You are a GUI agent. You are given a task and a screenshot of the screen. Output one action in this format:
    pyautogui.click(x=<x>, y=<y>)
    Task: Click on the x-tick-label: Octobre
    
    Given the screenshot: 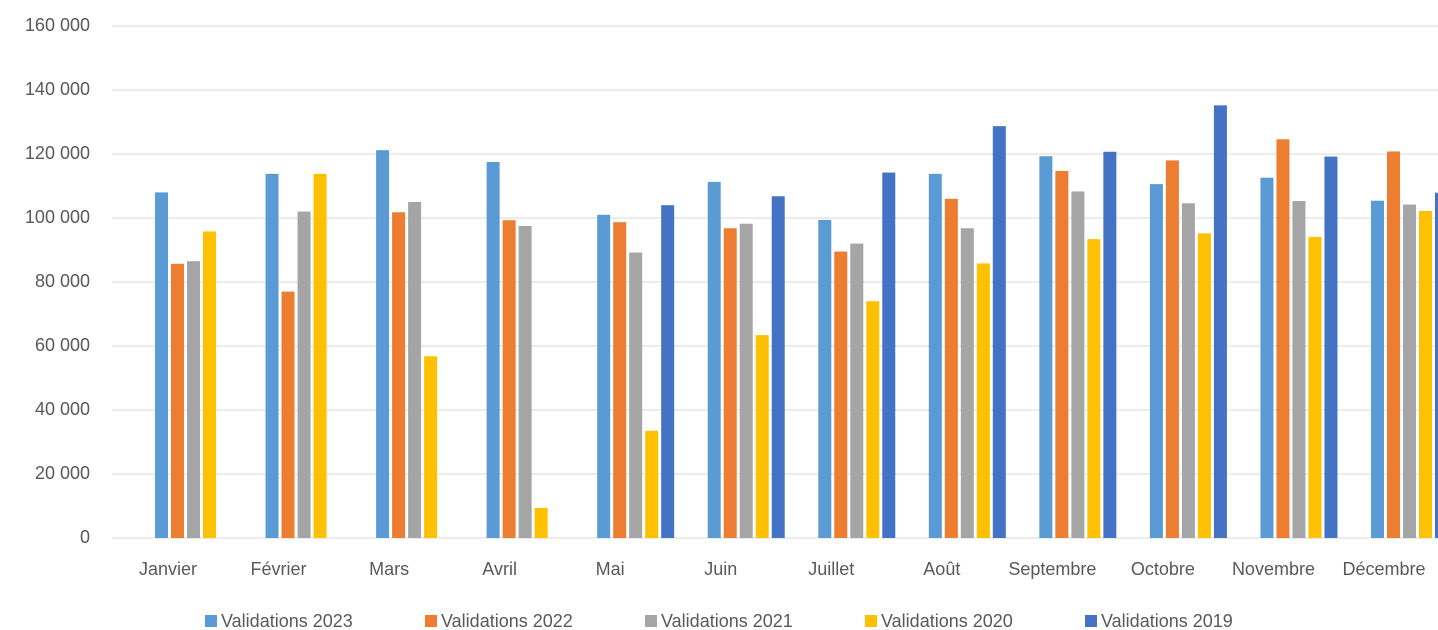 What is the action you would take?
    pyautogui.click(x=1163, y=569)
    